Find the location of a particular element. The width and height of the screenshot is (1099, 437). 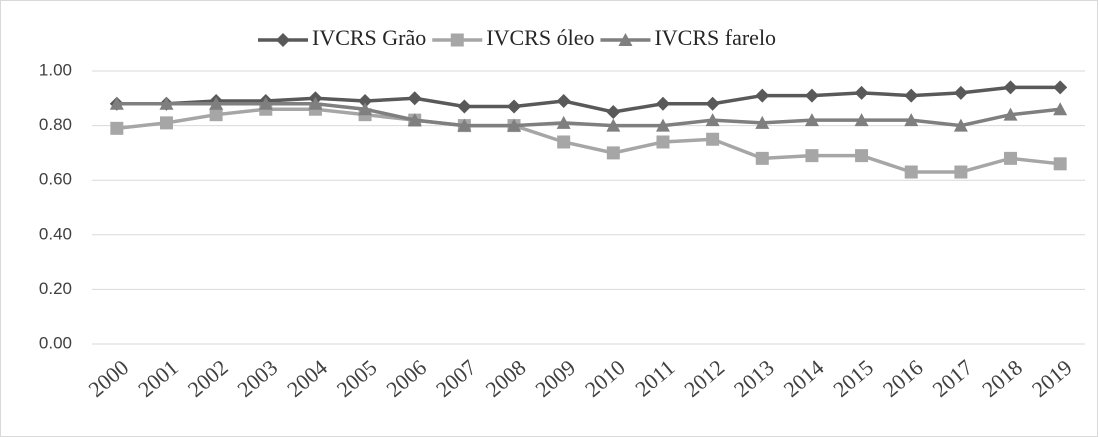

y-tick-label: 0.00 is located at coordinates (55, 342).